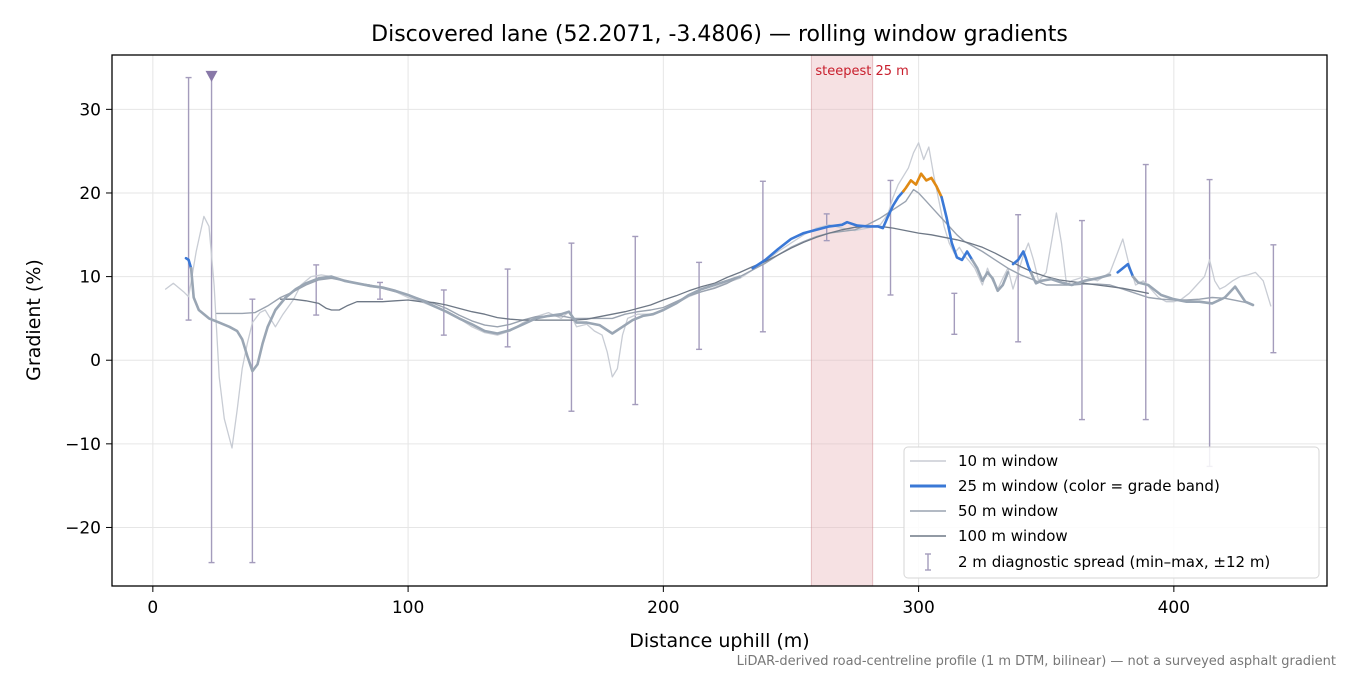 The height and width of the screenshot is (675, 1350). I want to click on x-axis-ticks: 0 100 200 300 400, so click(668, 602).